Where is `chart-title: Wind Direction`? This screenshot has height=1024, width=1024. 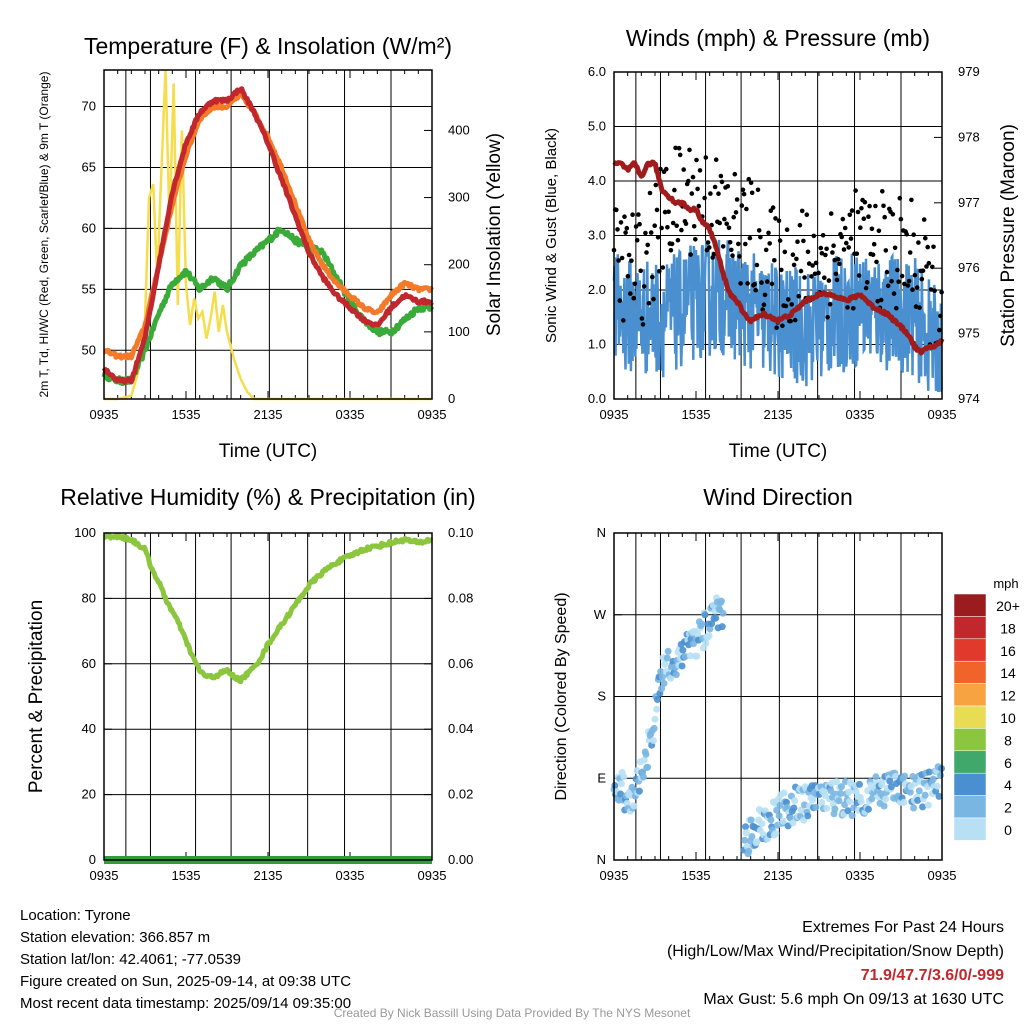 chart-title: Wind Direction is located at coordinates (778, 497).